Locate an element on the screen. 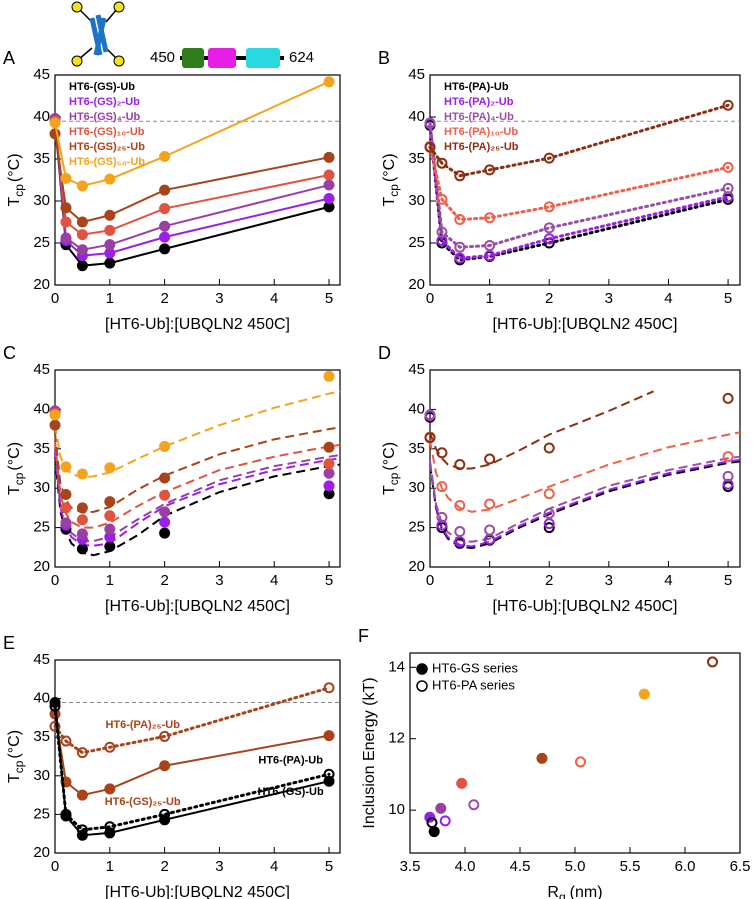 This screenshot has height=899, width=753. x-label-main: [HT6-Ub]:[UBQLN2 450C] is located at coordinates (585, 324).